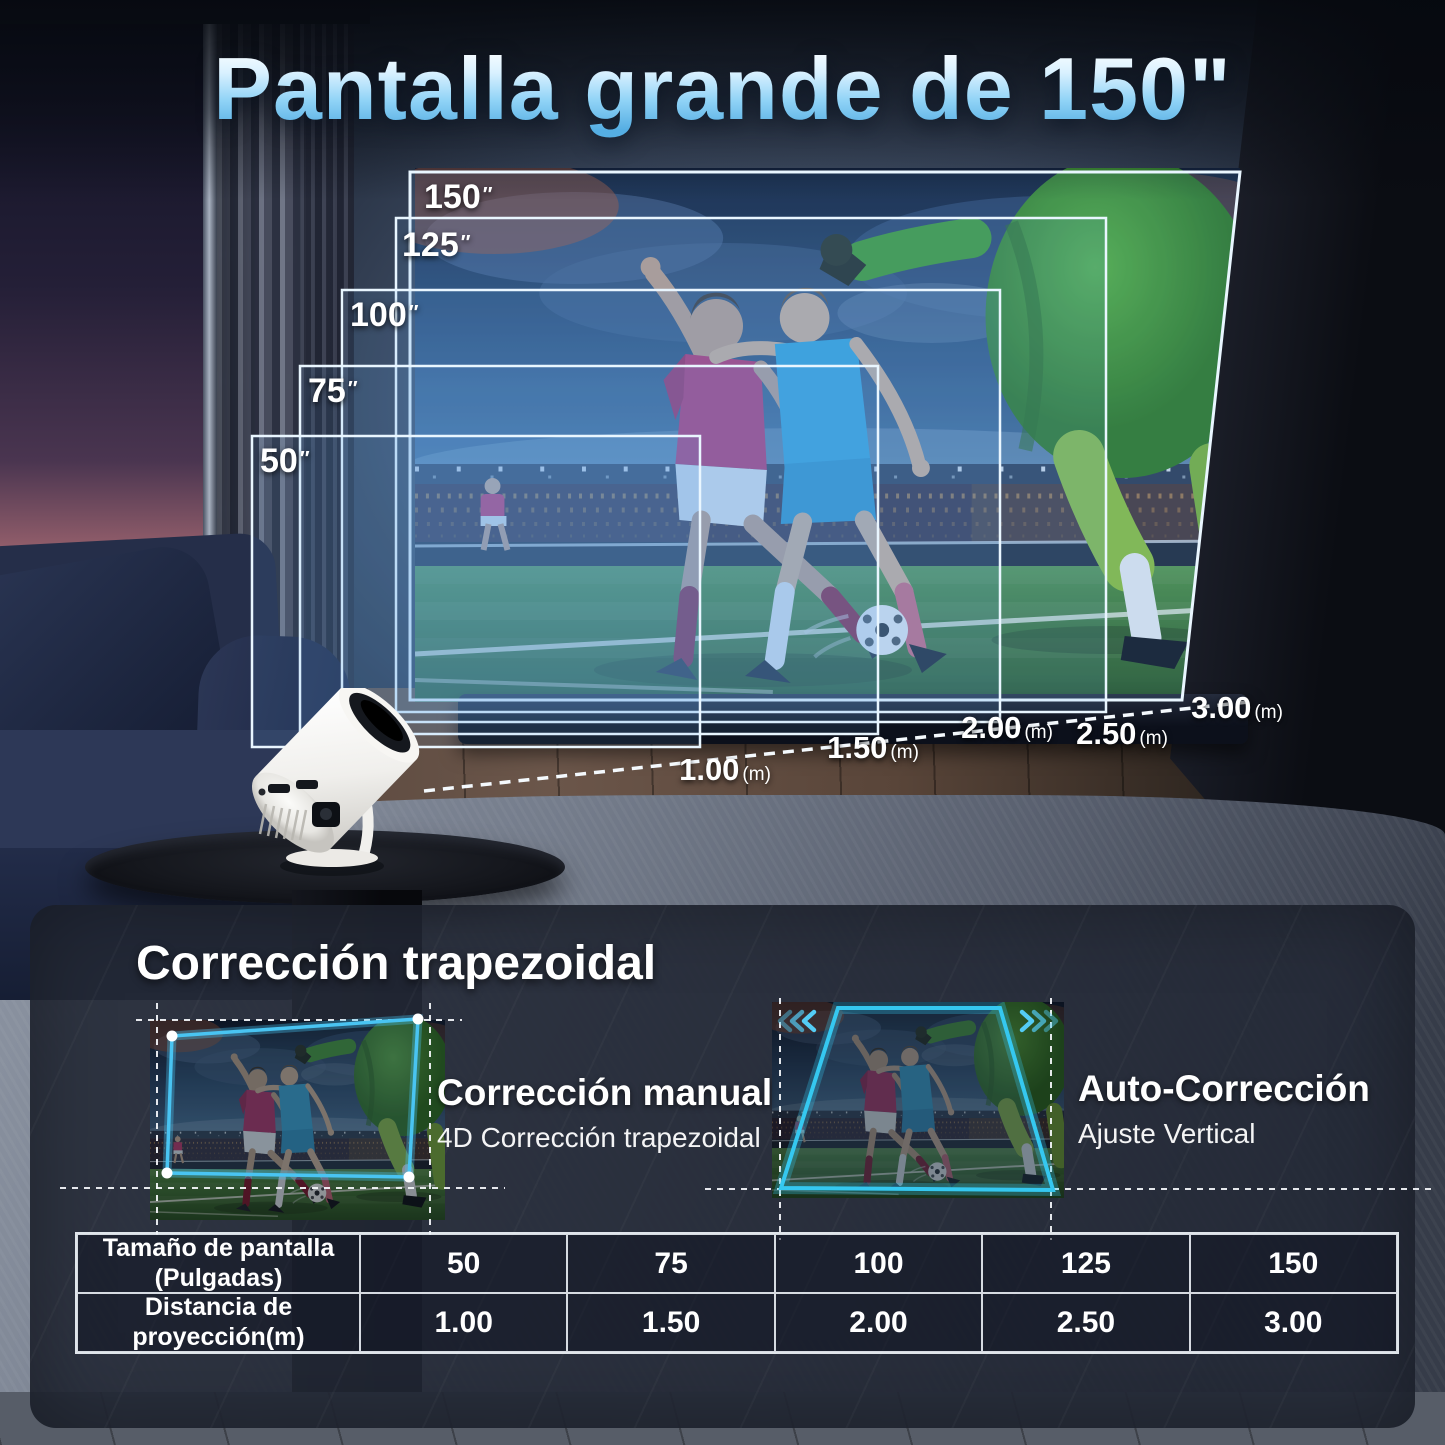 The width and height of the screenshot is (1445, 1445). I want to click on screen-size-label-100: 100″, so click(384, 315).